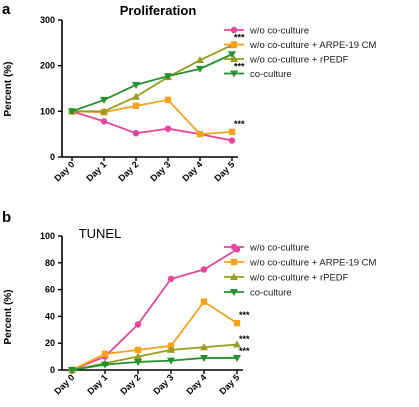 This screenshot has width=419, height=407. I want to click on y-axis-title-b: Percent (%), so click(8, 316).